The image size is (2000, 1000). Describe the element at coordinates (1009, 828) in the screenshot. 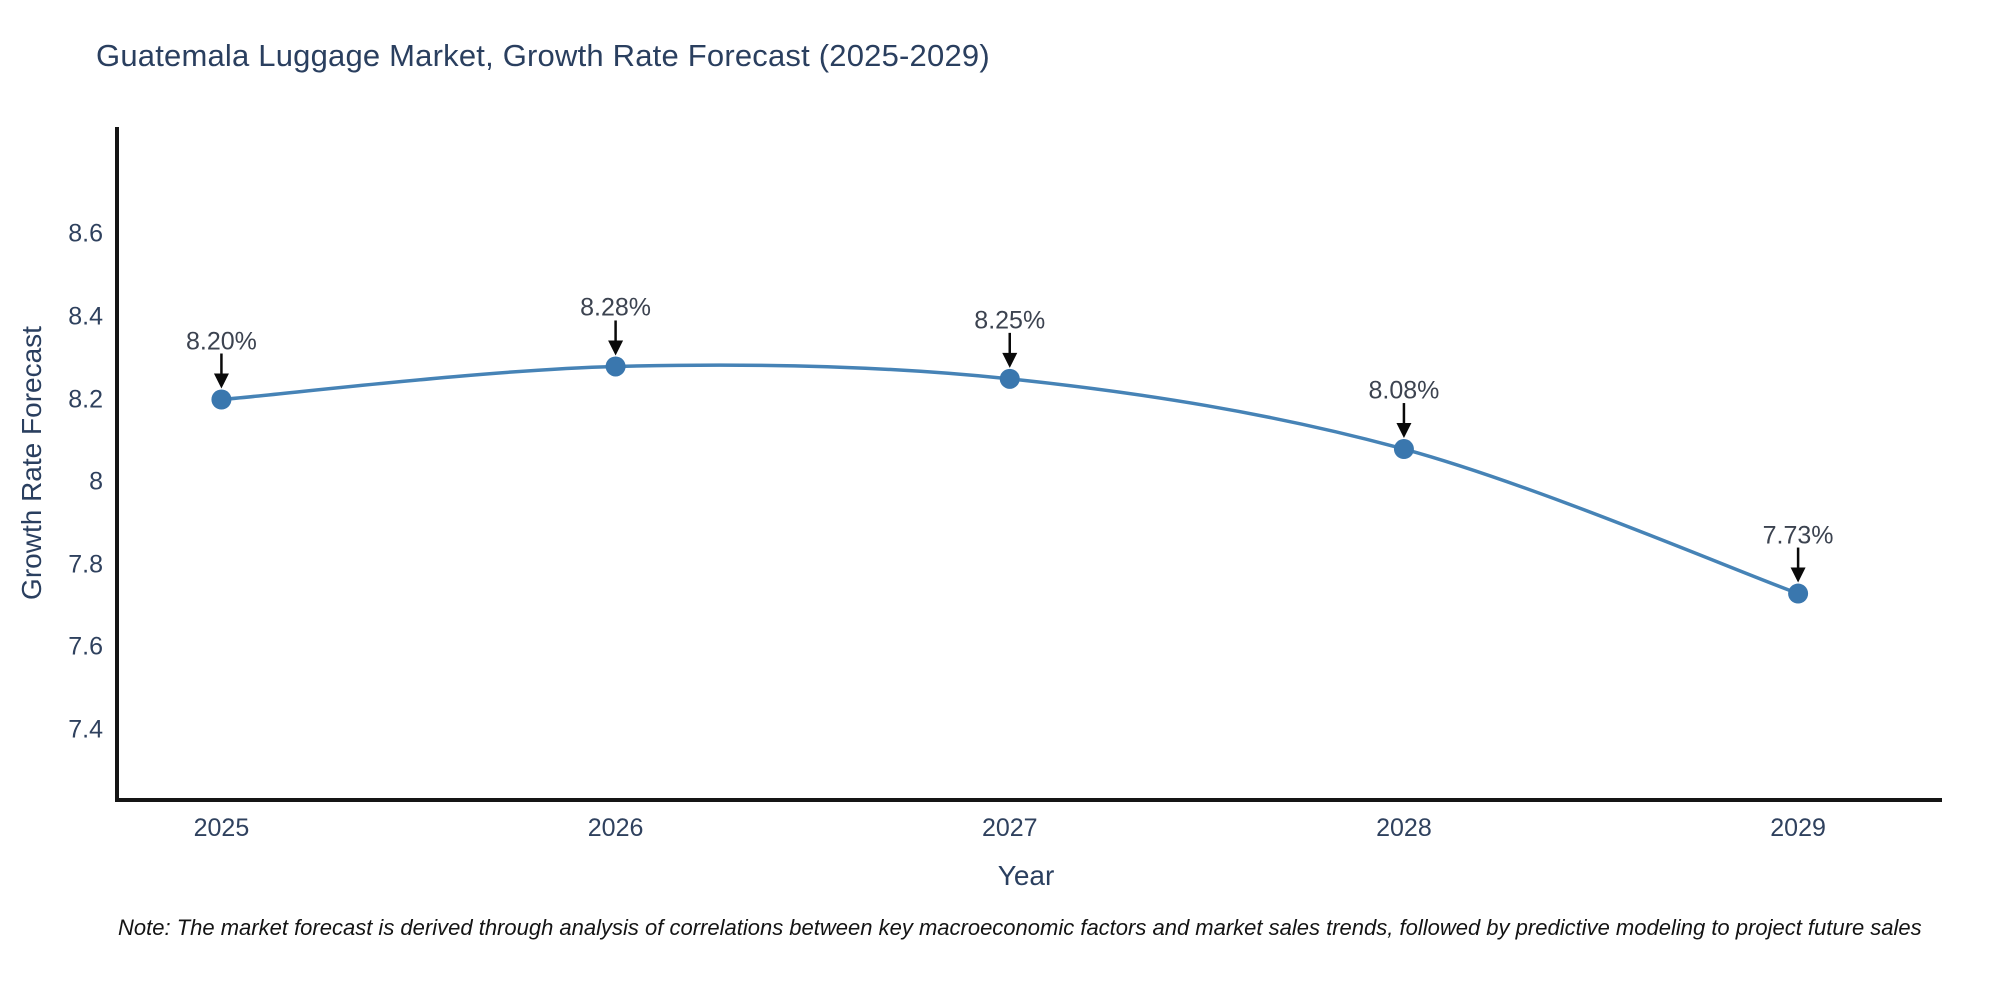

I see `x-tick-label: 2027` at that location.